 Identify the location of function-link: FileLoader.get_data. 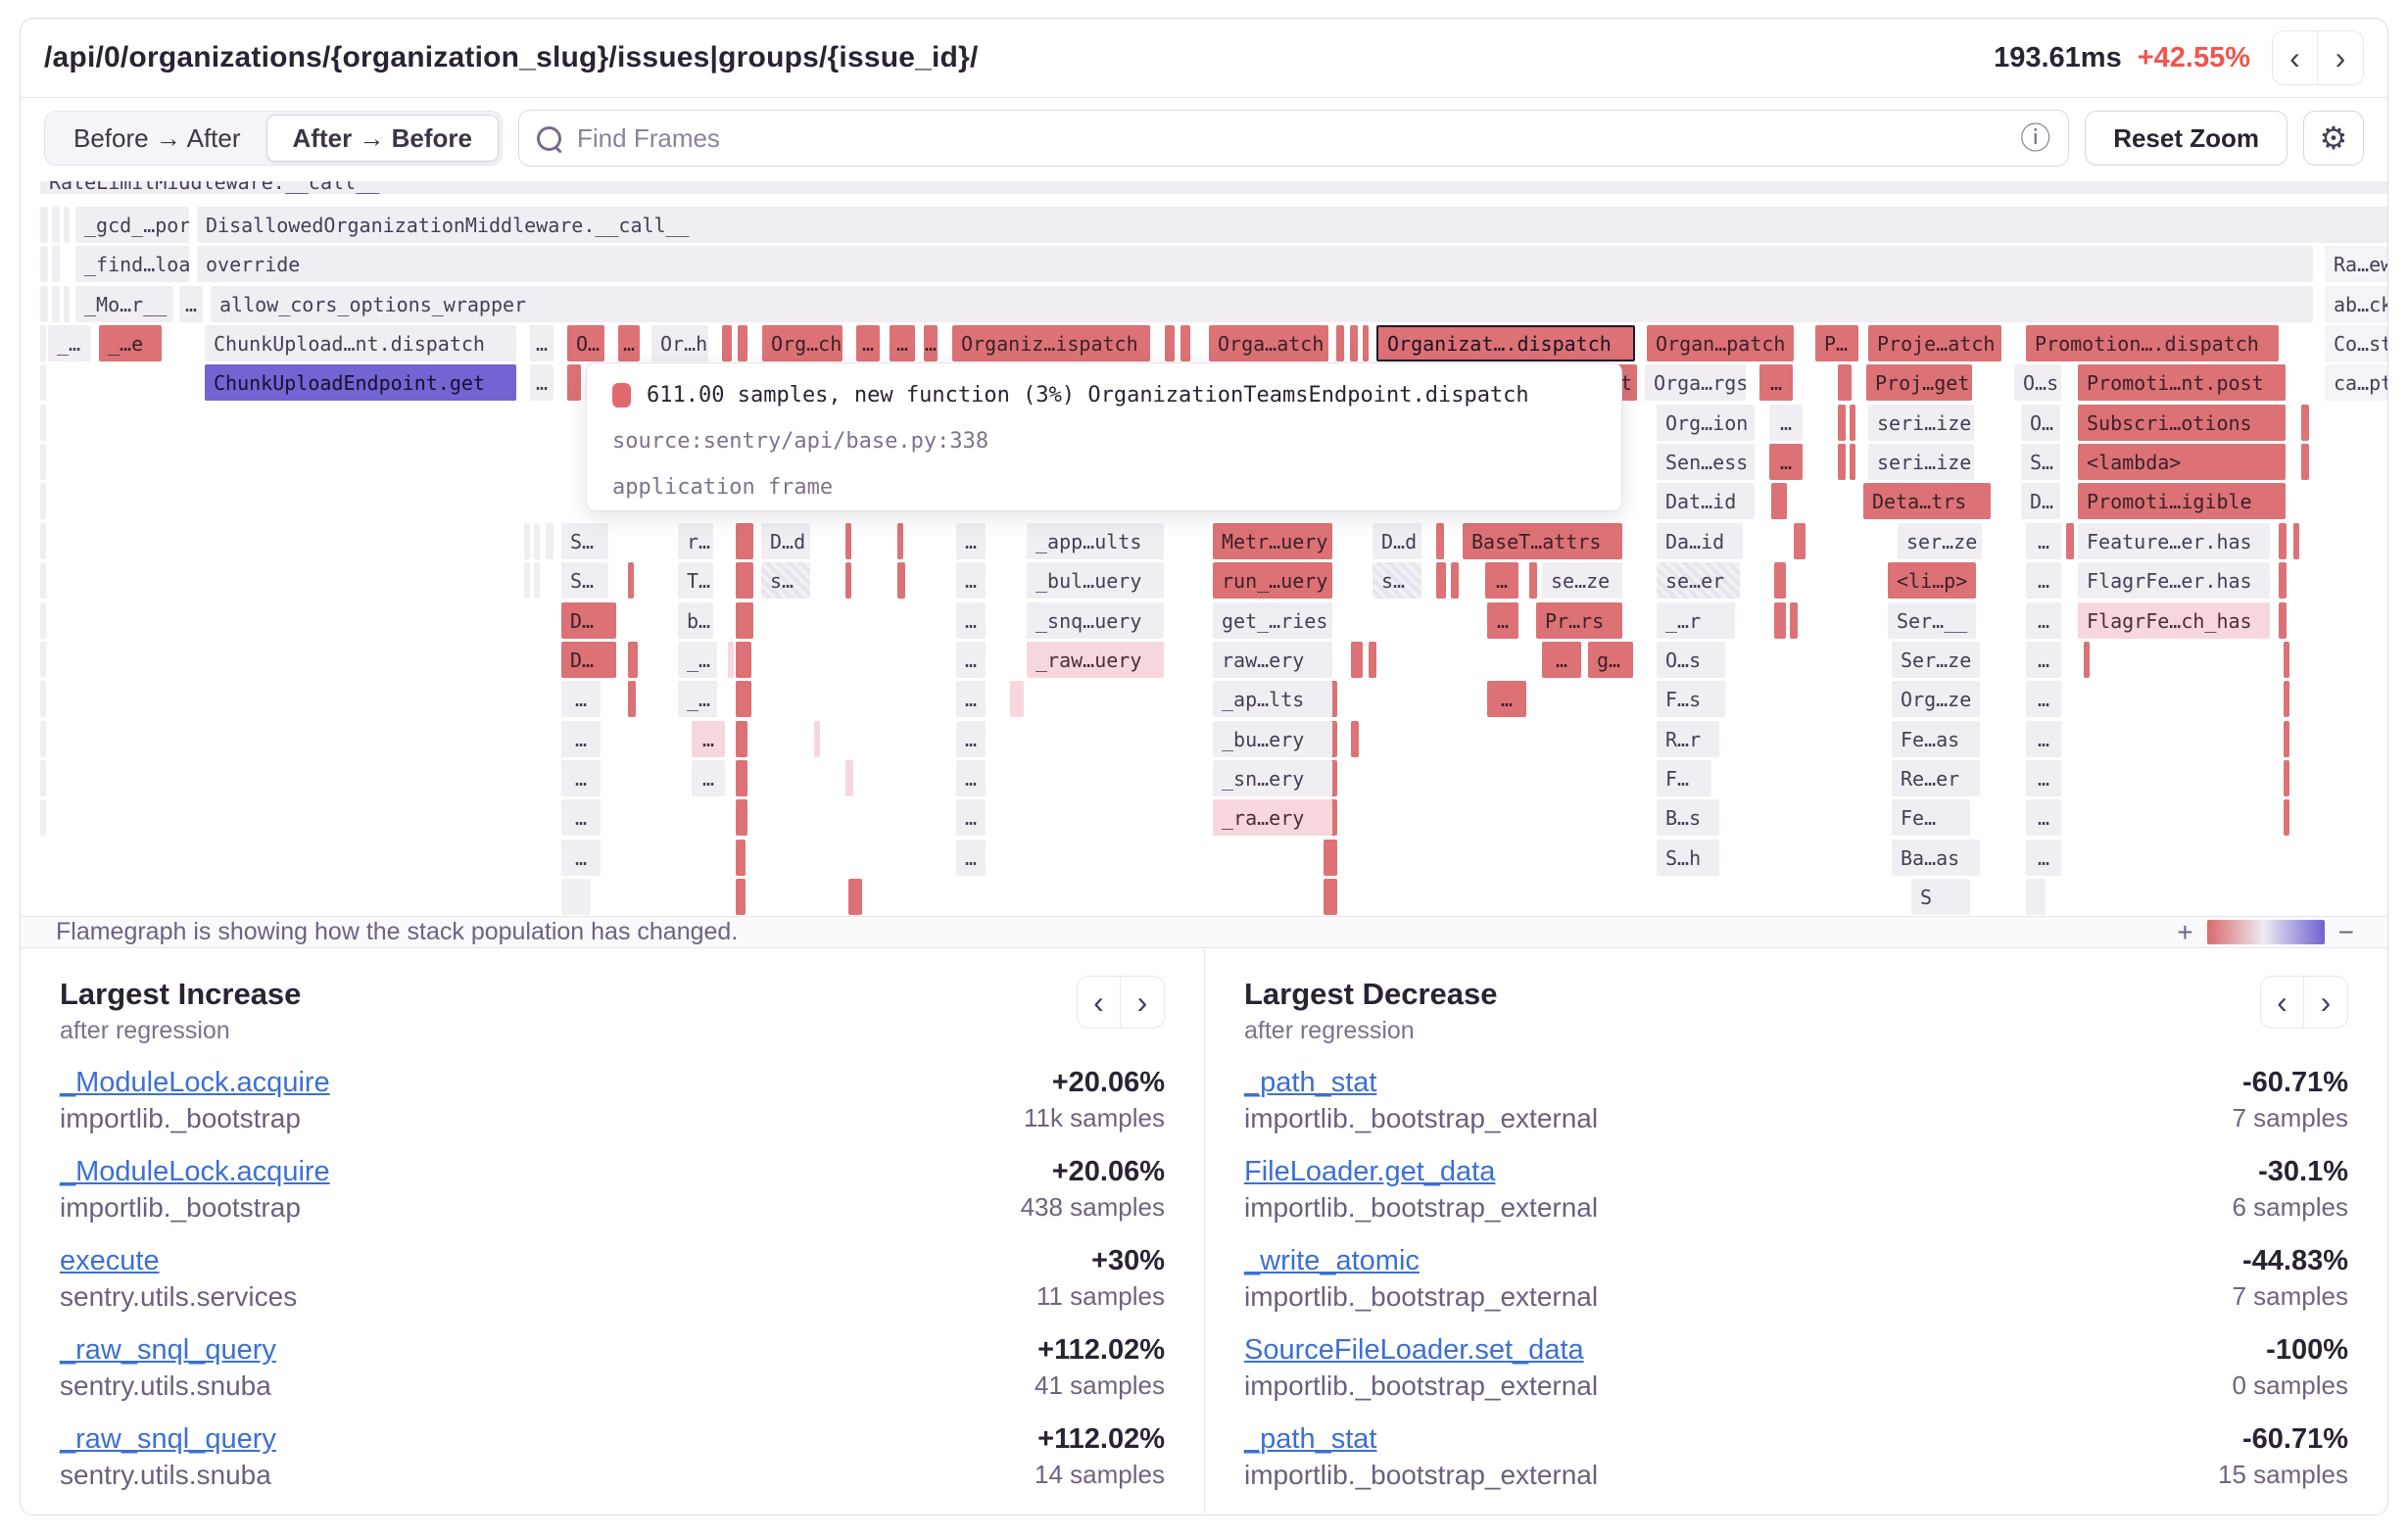
(1370, 1172).